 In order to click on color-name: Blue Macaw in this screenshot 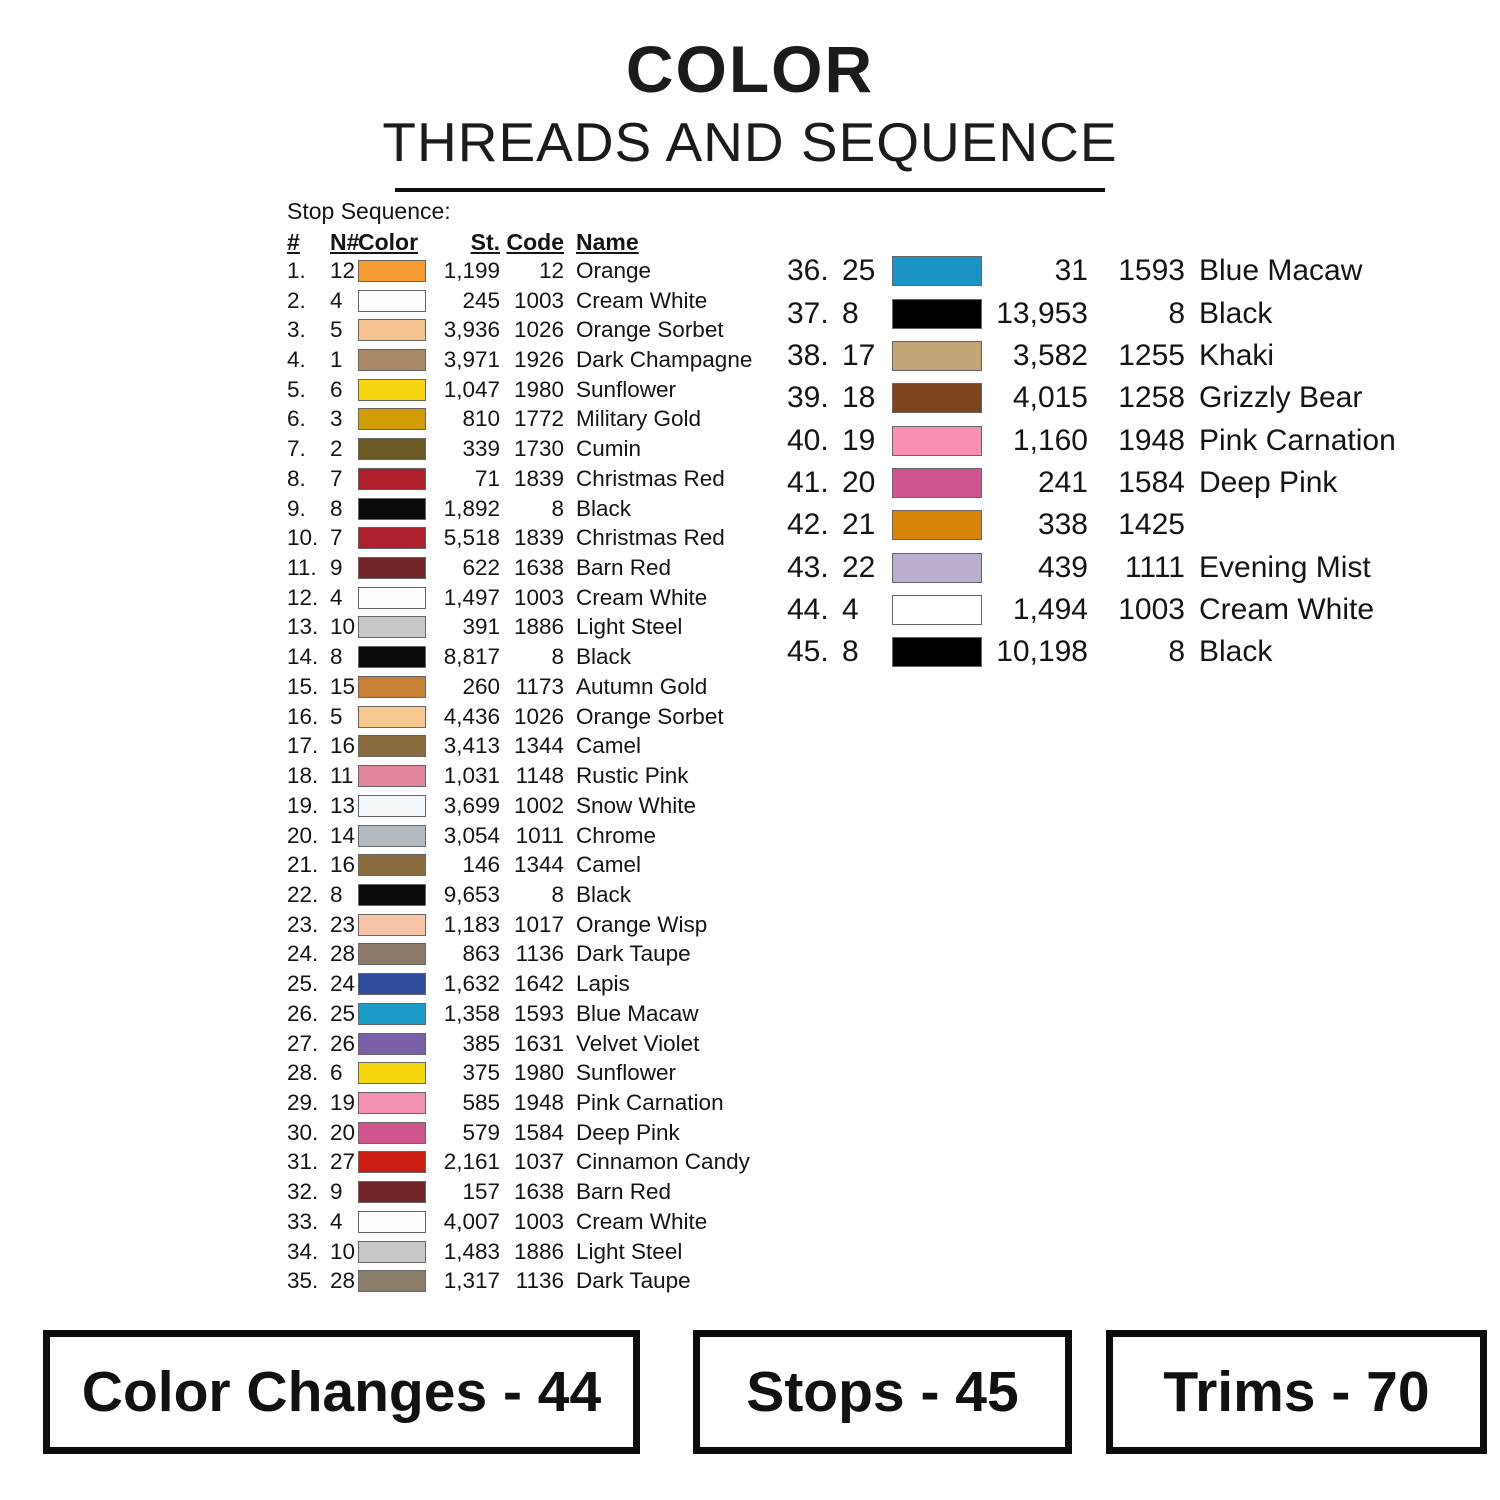, I will do `click(1281, 271)`.